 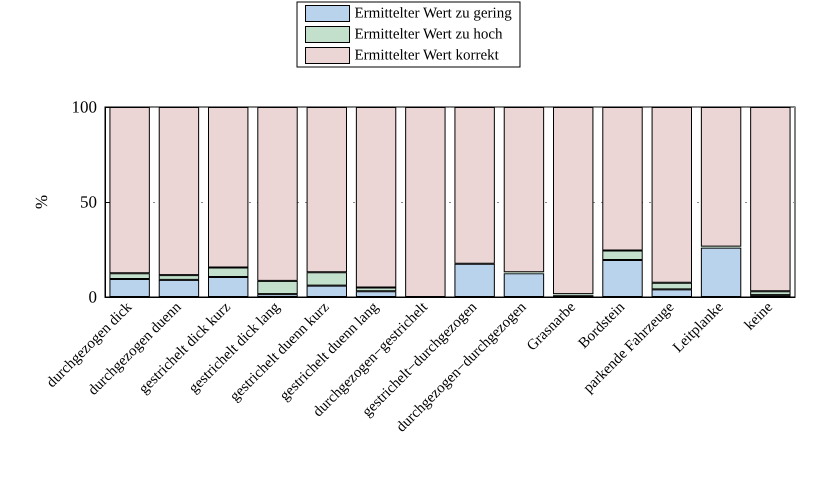 I want to click on legend-label: Ermittelter Wert zu hoch, so click(x=429, y=34).